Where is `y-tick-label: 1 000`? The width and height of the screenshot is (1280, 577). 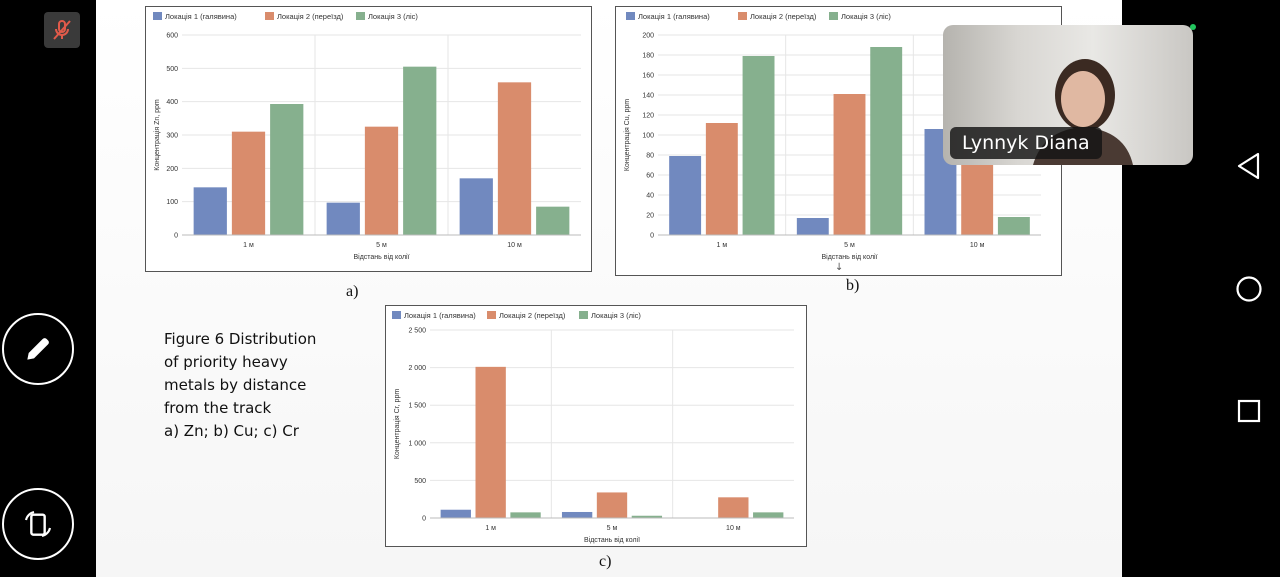 y-tick-label: 1 000 is located at coordinates (417, 443).